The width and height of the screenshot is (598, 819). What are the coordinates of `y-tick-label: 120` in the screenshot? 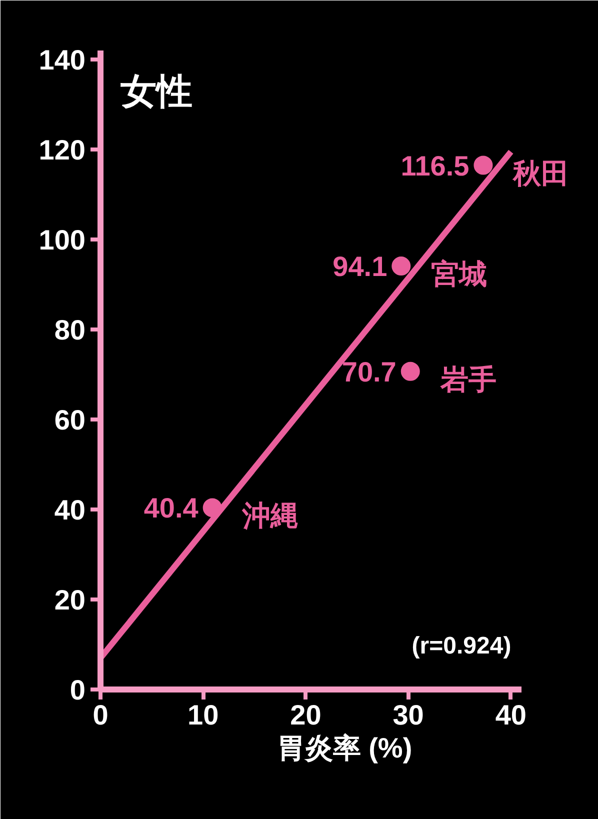 It's located at (62, 150).